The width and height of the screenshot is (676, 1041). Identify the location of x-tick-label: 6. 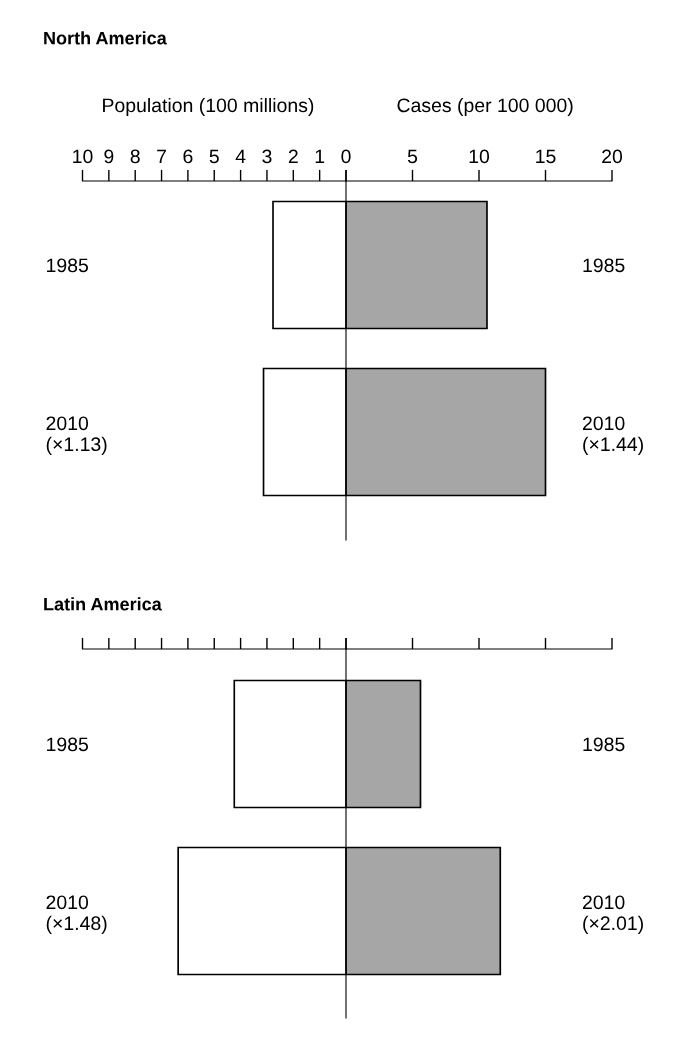
(188, 156).